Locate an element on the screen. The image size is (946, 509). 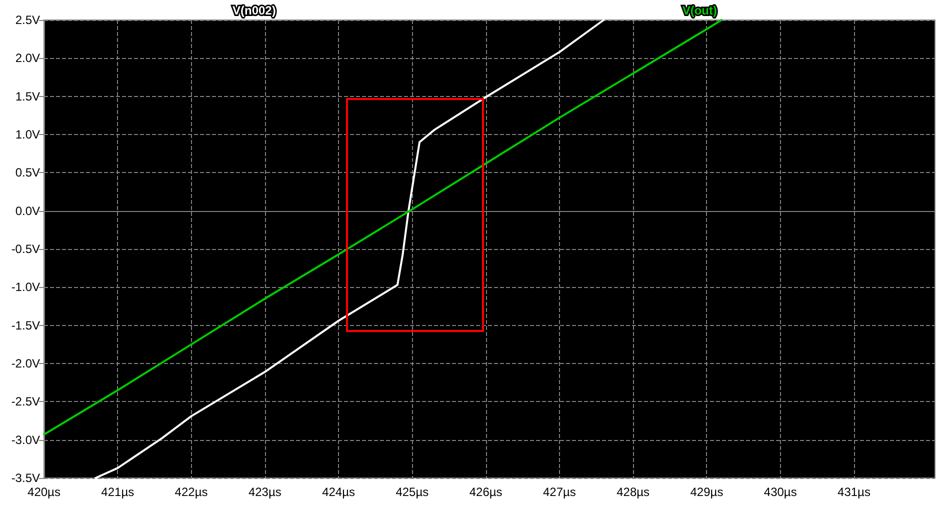
y-tick-label: -2.5V is located at coordinates (25, 401).